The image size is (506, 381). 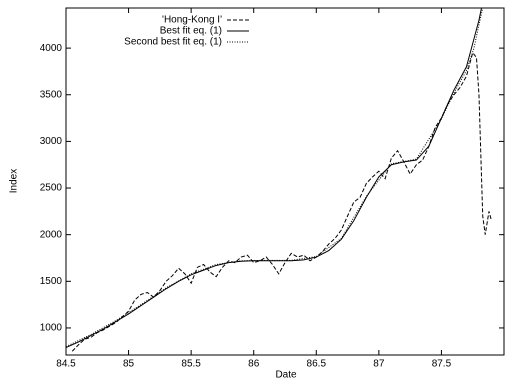 What do you see at coordinates (191, 31) in the screenshot?
I see `legend-label: Best fit eq. (1)` at bounding box center [191, 31].